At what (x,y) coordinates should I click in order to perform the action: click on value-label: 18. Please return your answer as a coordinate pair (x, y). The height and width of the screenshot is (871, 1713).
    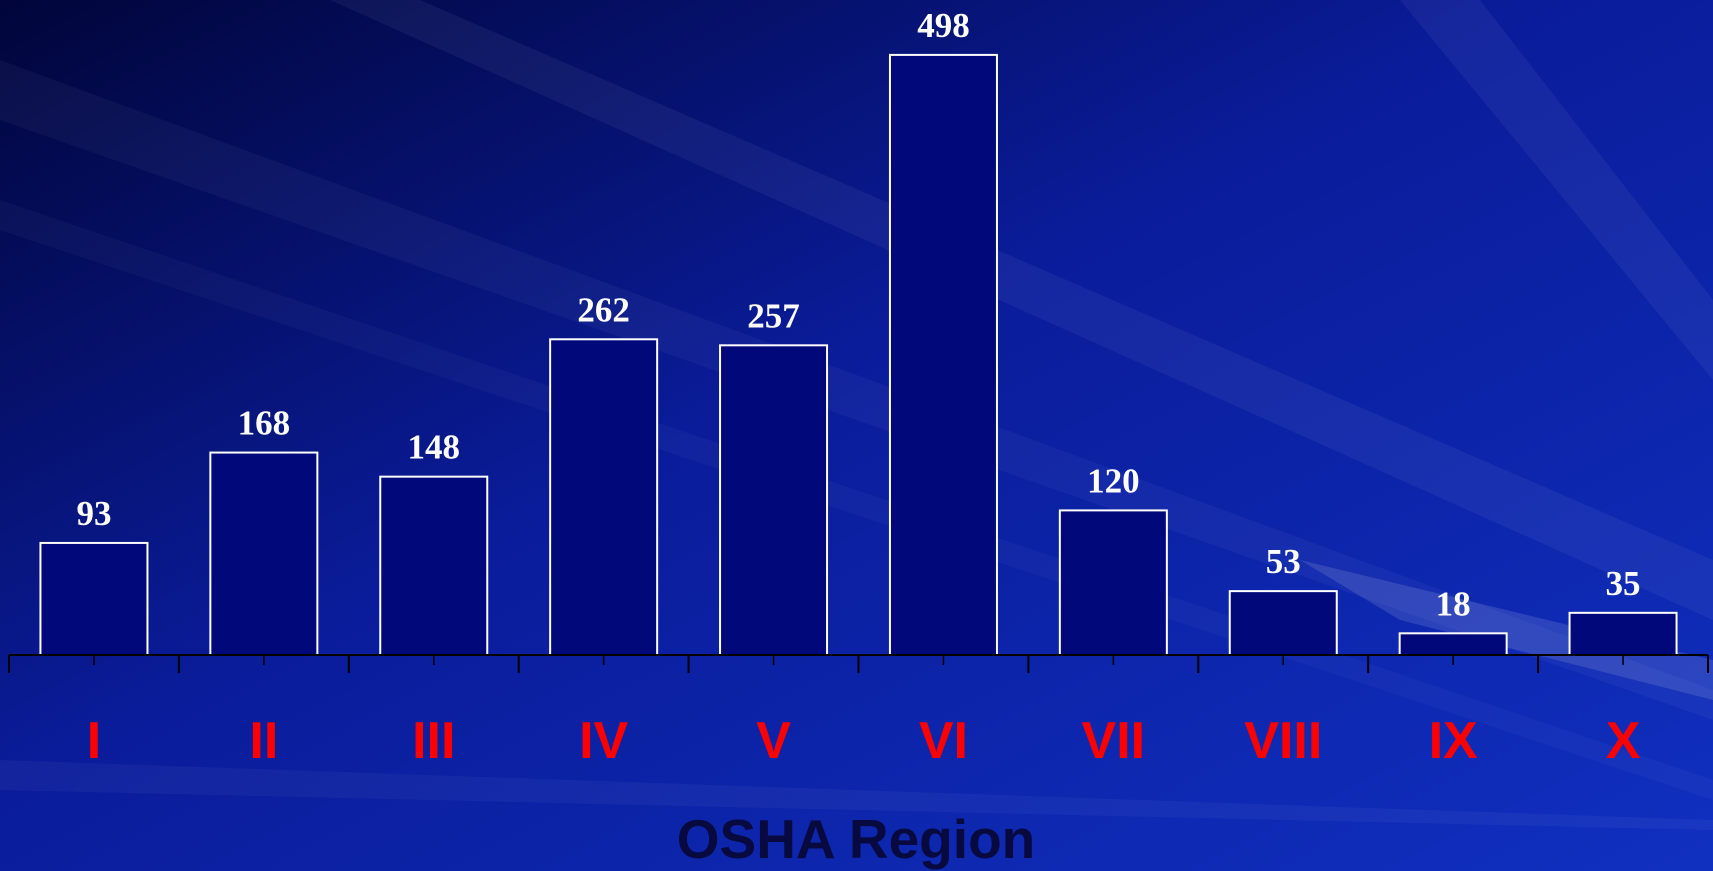
    Looking at the image, I should click on (1453, 603).